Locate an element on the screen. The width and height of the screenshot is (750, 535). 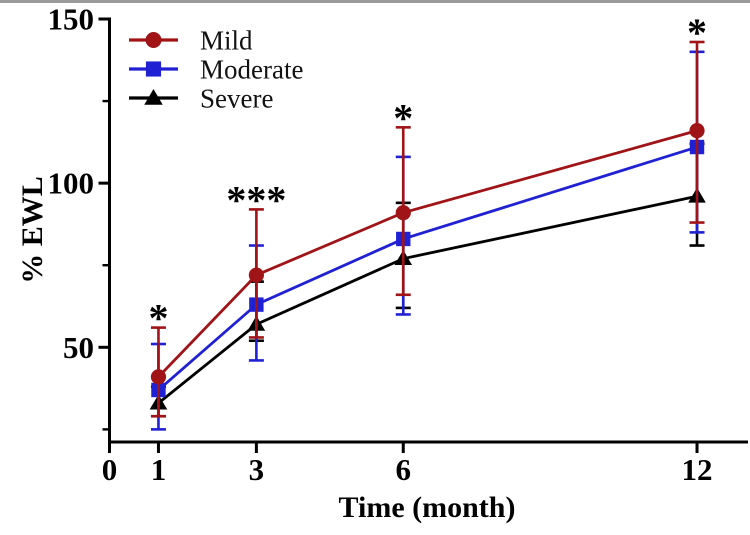
x-tick-label: 1 is located at coordinates (159, 469).